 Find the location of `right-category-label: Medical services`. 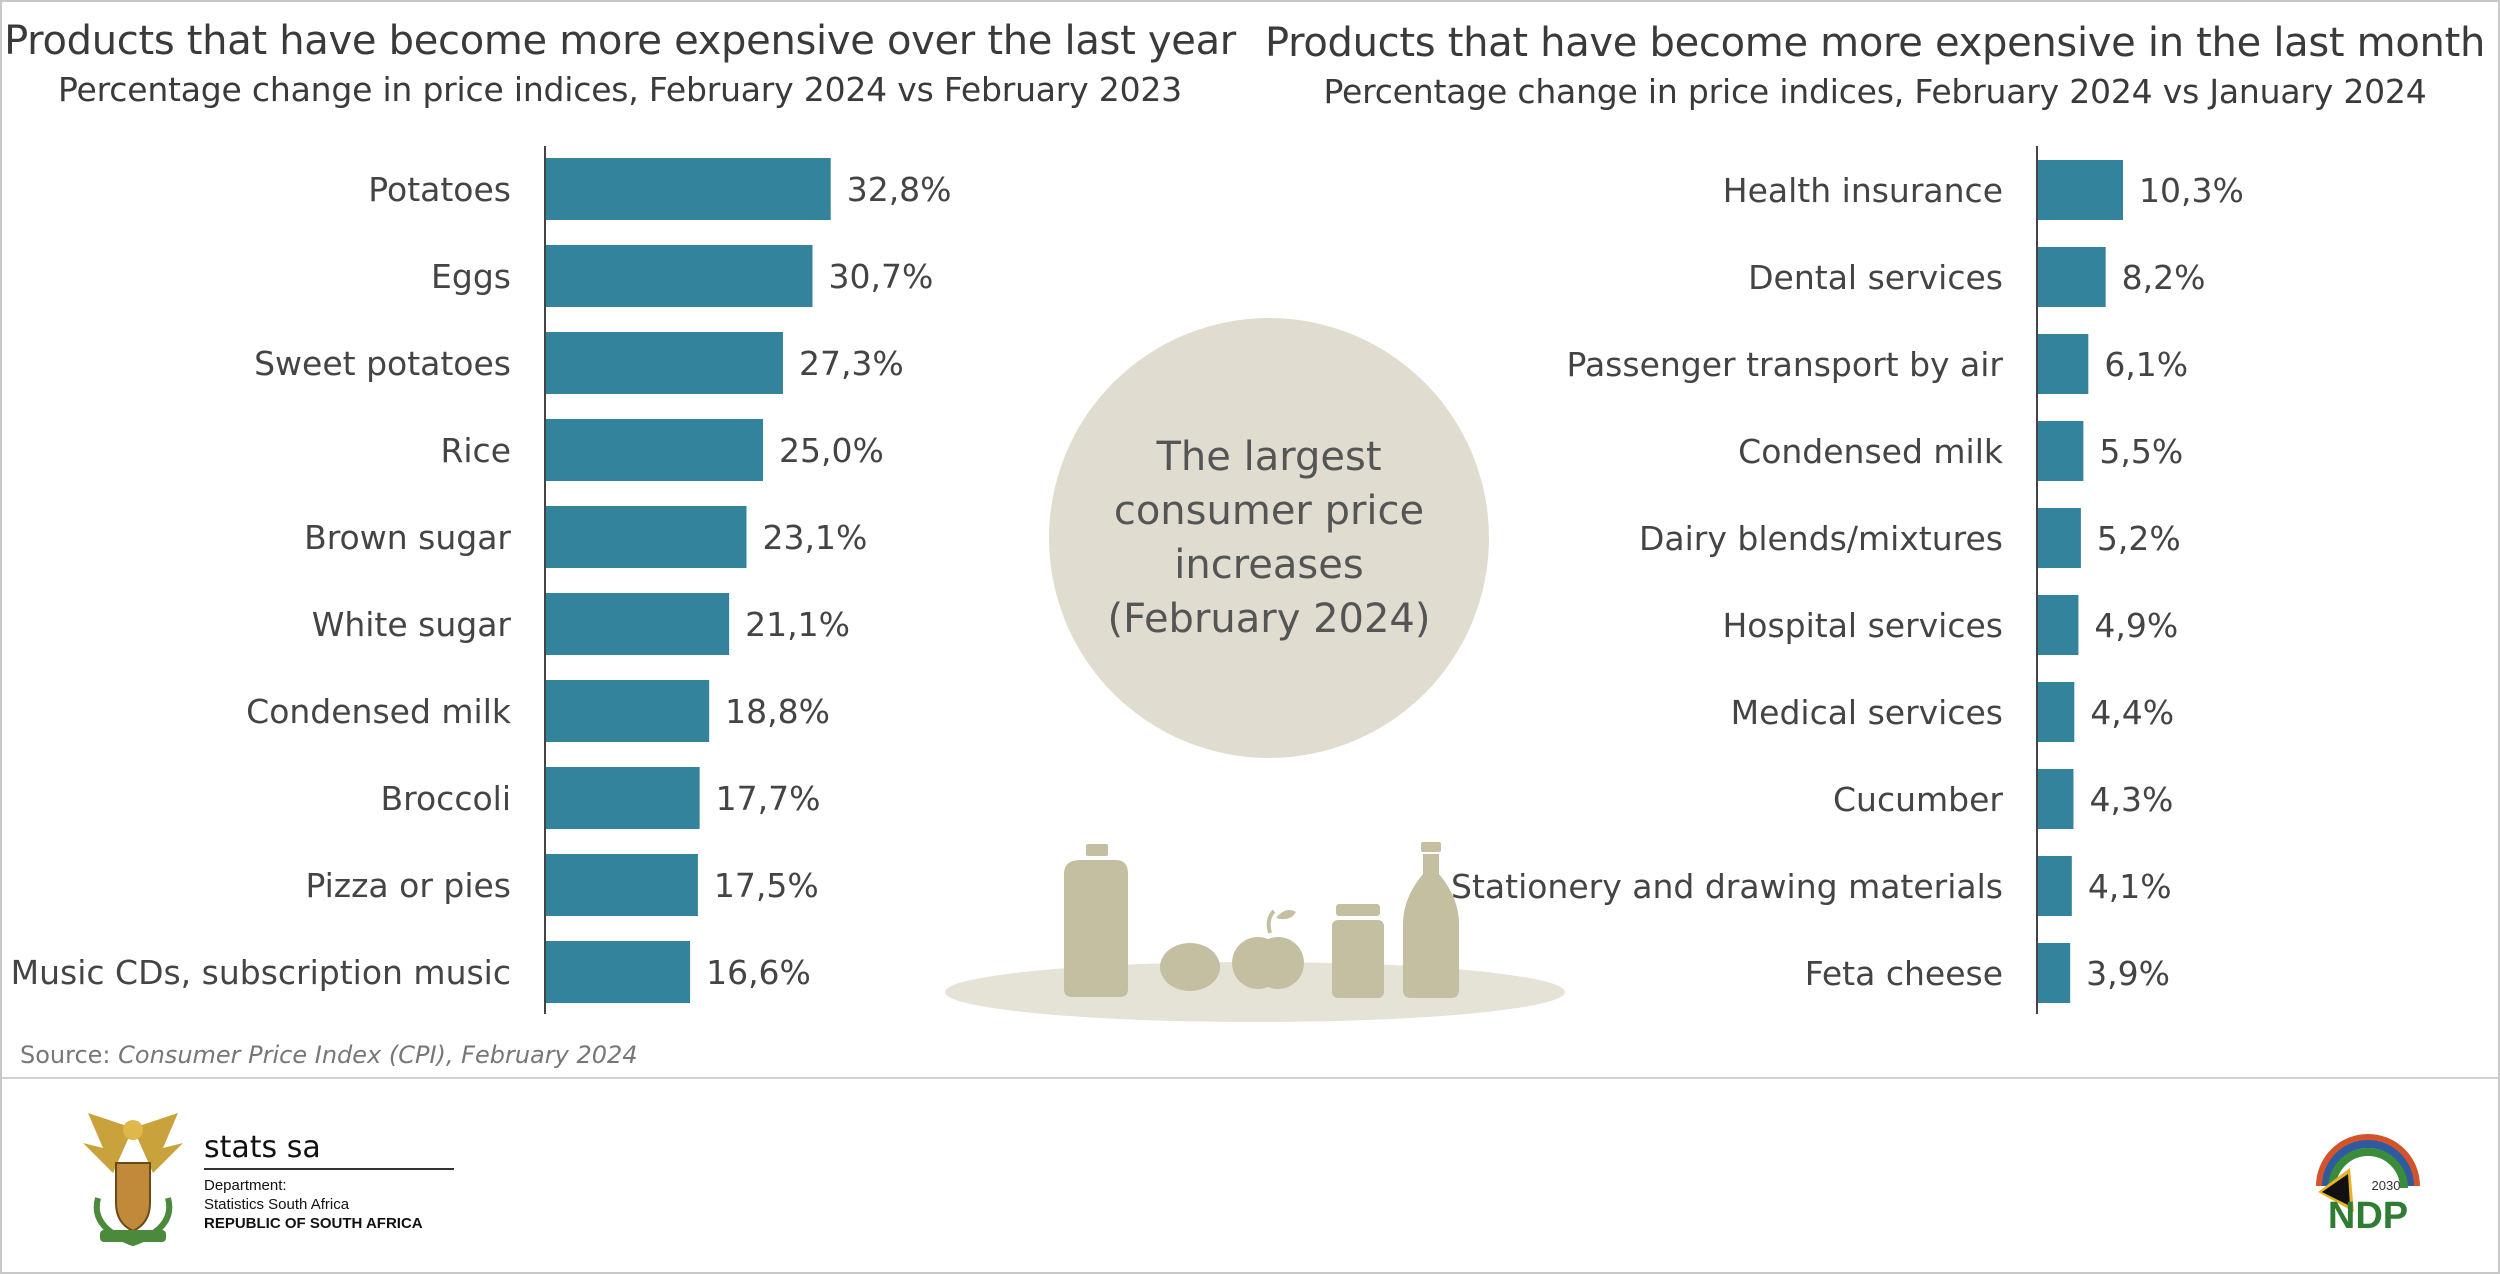

right-category-label: Medical services is located at coordinates (1867, 712).